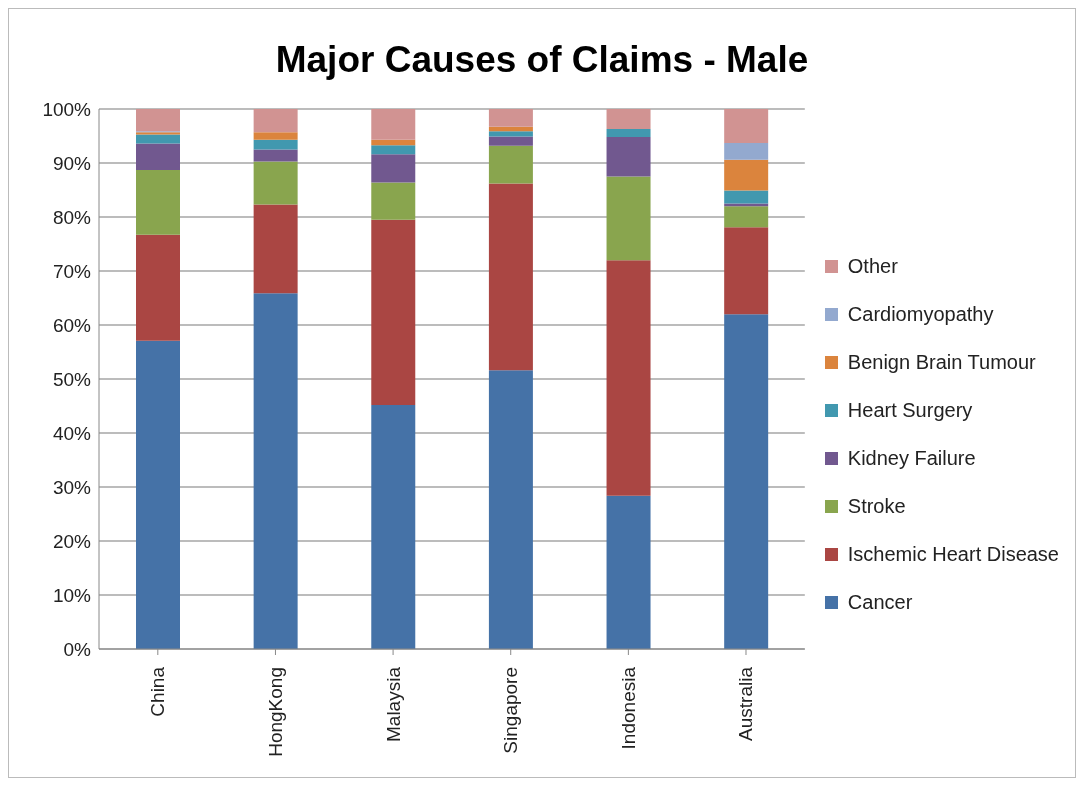 The width and height of the screenshot is (1087, 787). I want to click on legend-label: Benign Brain Tumour, so click(941, 362).